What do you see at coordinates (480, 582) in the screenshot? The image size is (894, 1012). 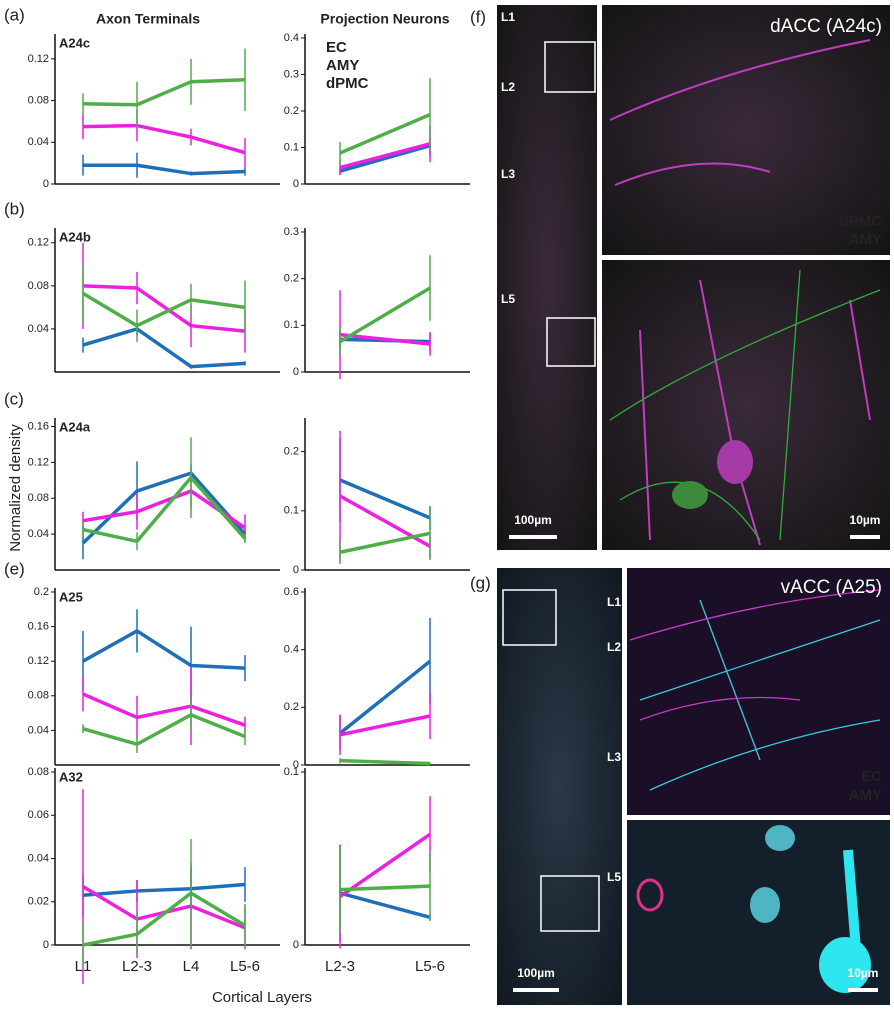 I see `panel-letter: (g)` at bounding box center [480, 582].